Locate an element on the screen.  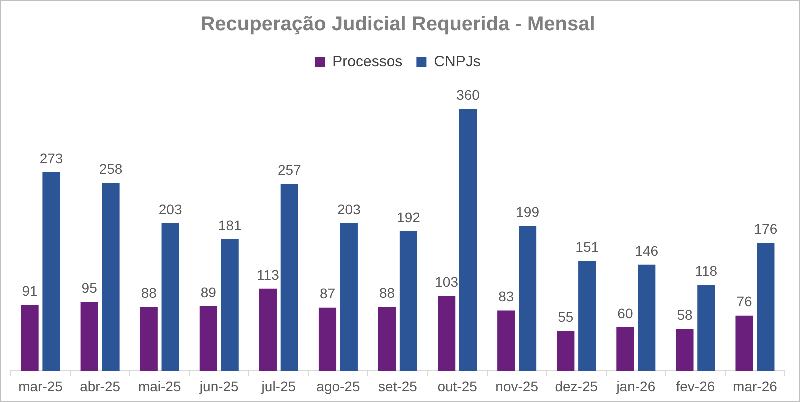
data-label: 192 is located at coordinates (409, 217).